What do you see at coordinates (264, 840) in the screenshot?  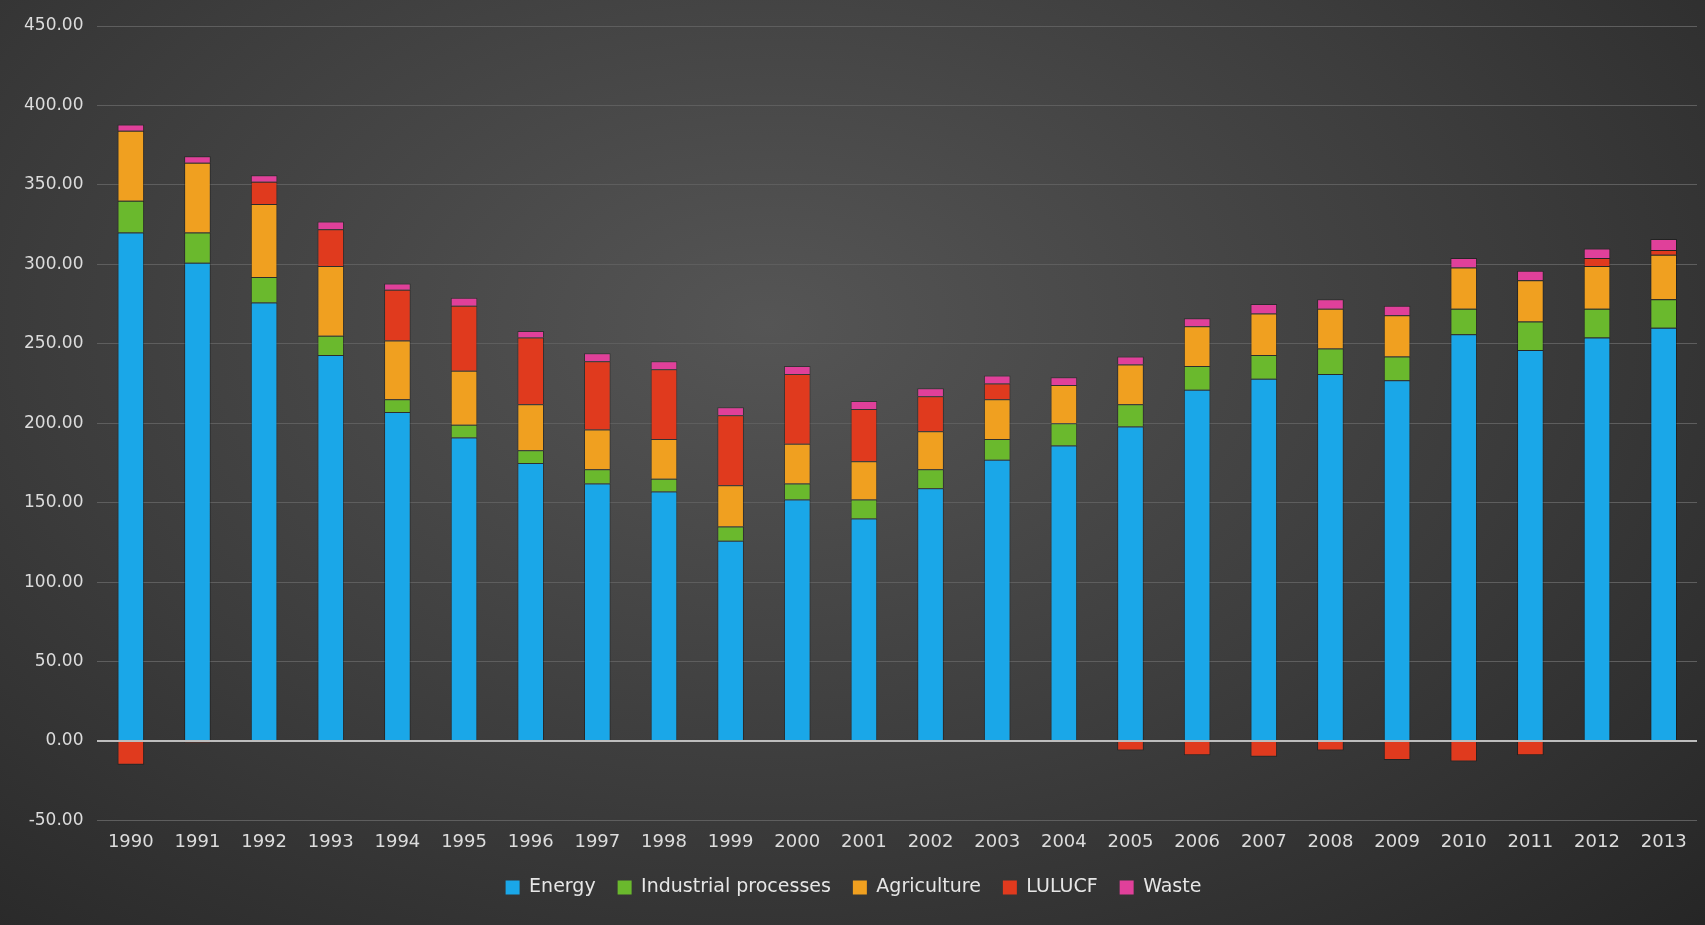 I see `x-tick-label: 1992` at bounding box center [264, 840].